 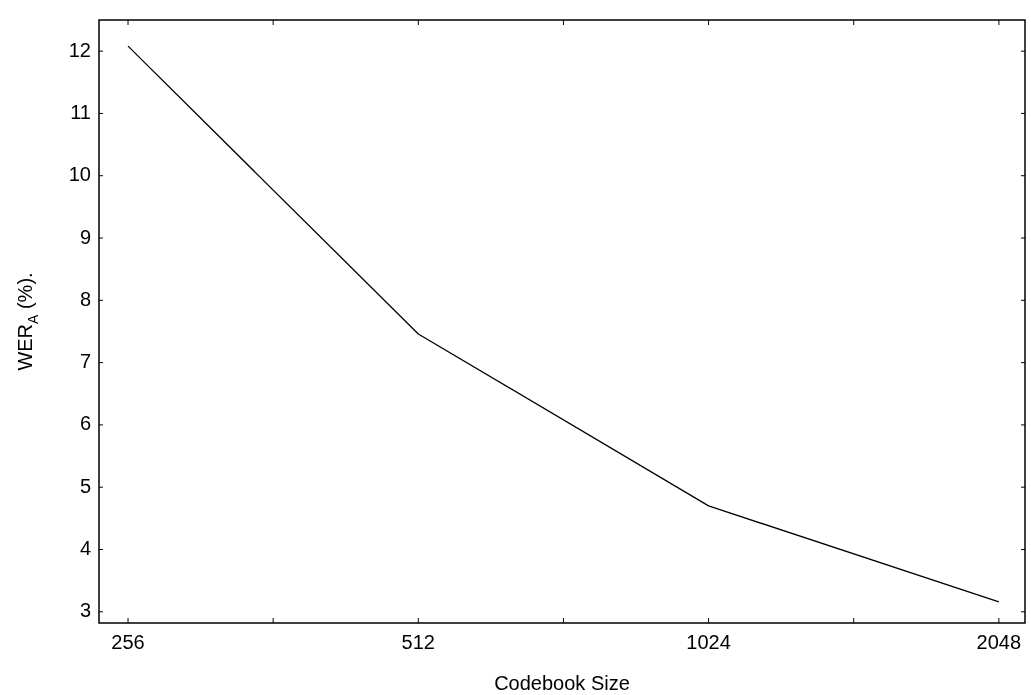 What do you see at coordinates (85, 548) in the screenshot?
I see `y-tick-label: 4` at bounding box center [85, 548].